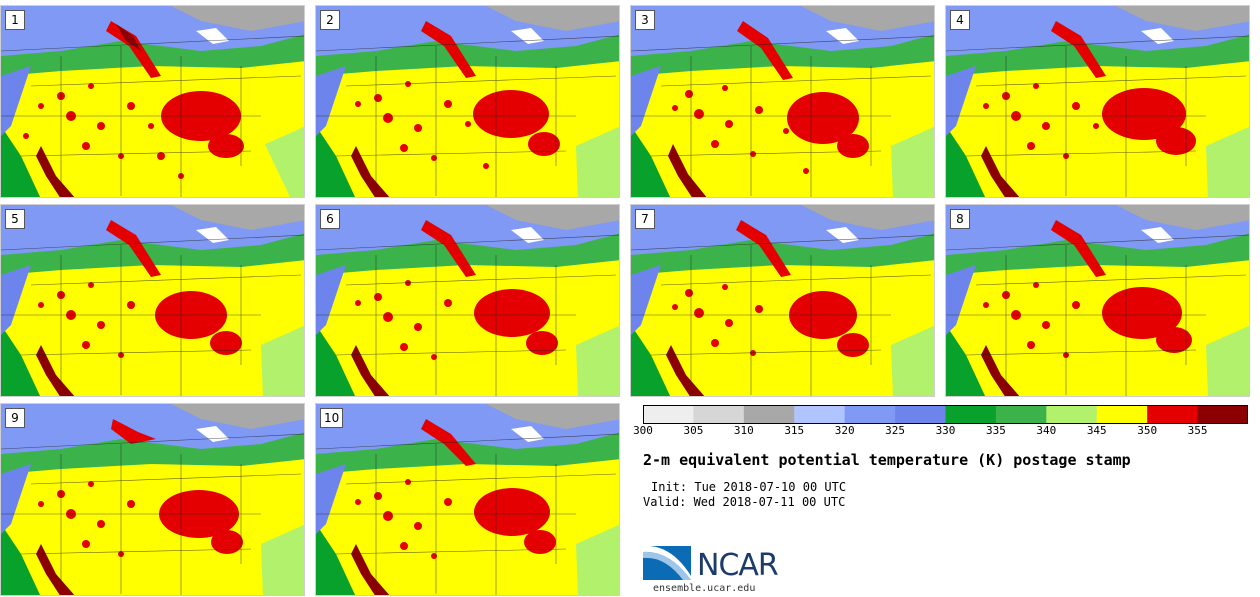 The width and height of the screenshot is (1260, 597). I want to click on colorbar-tick-355: 355, so click(1197, 430).